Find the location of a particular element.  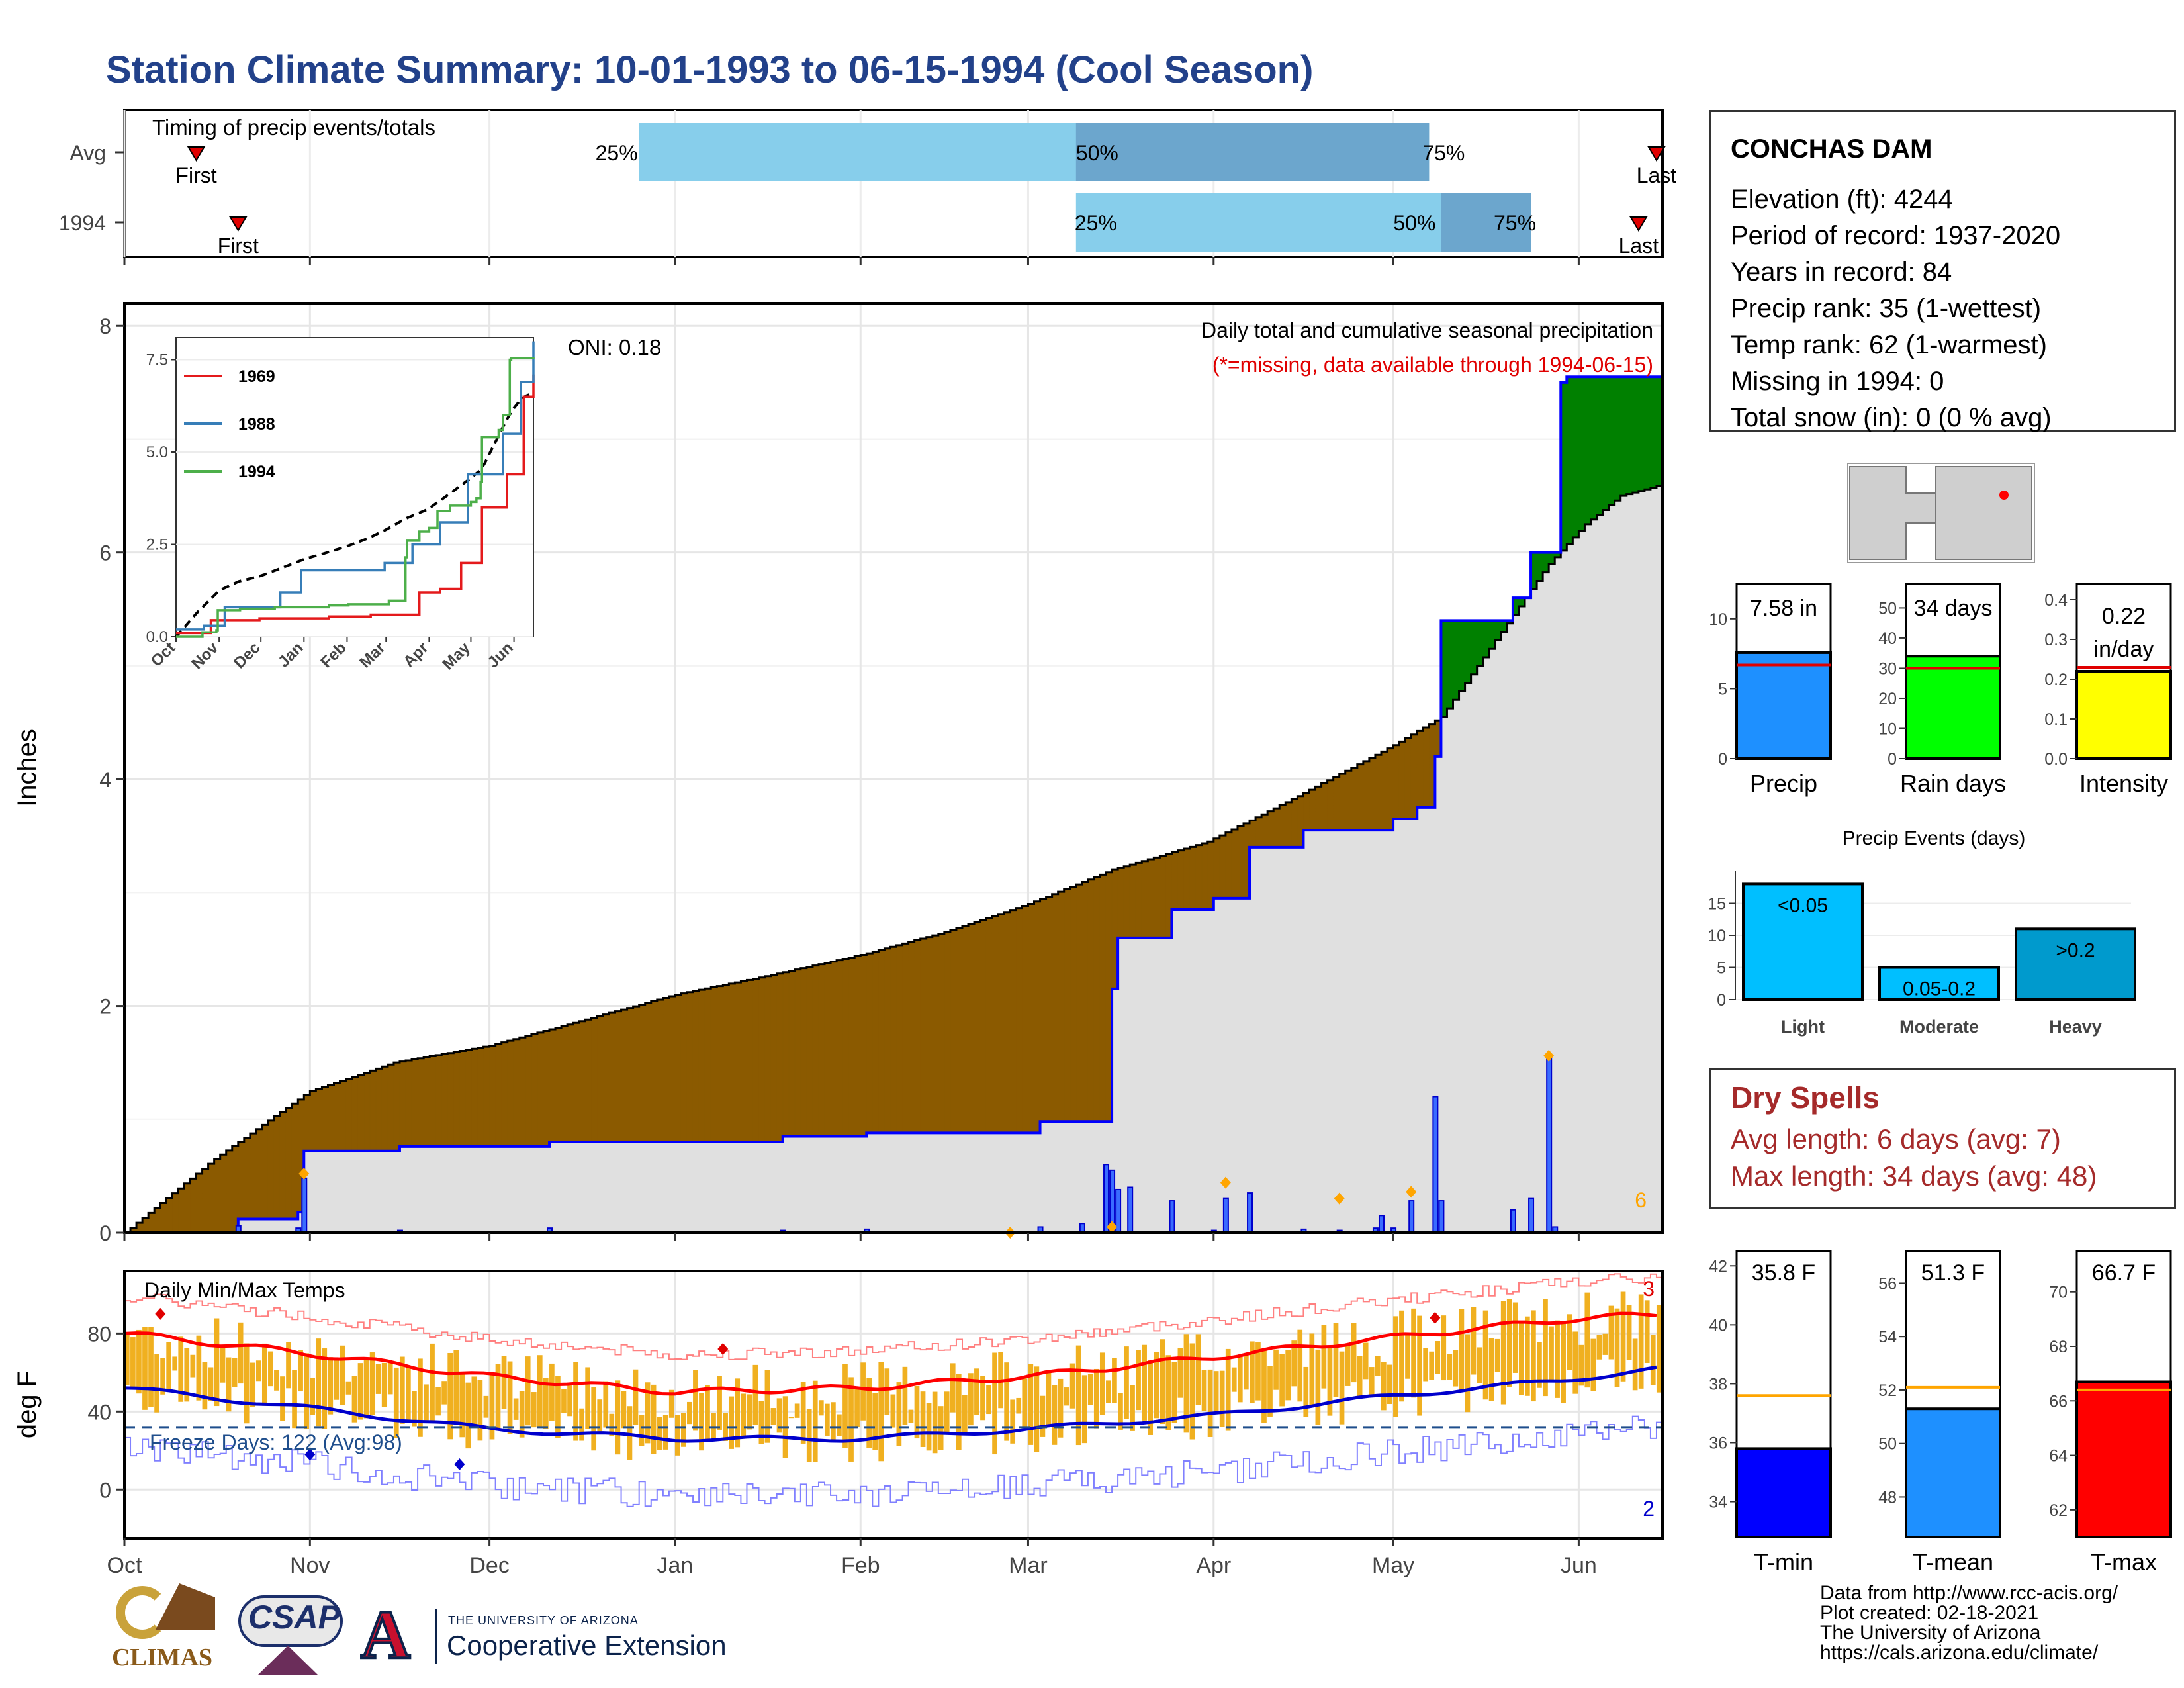

summary-bar-label: Intensity is located at coordinates (2123, 783).